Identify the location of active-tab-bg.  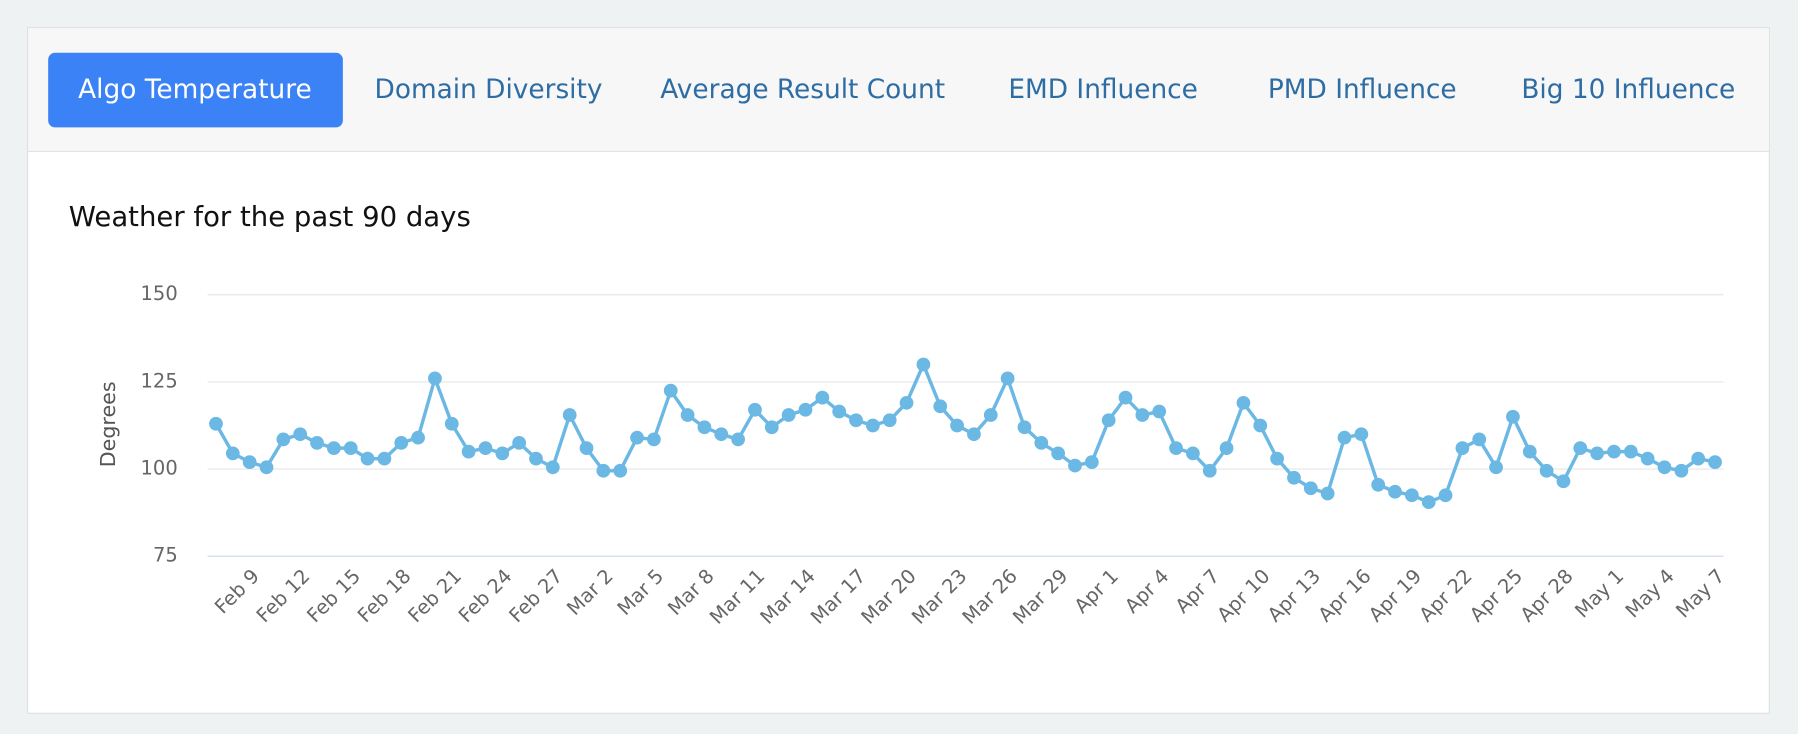
(195, 90).